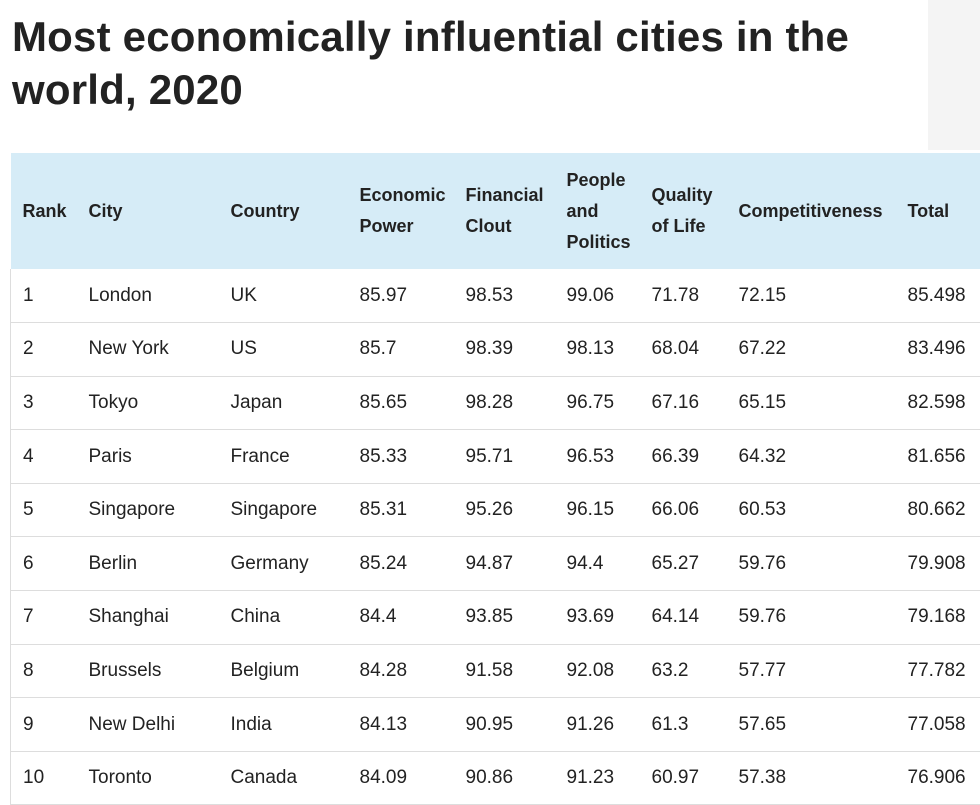  What do you see at coordinates (283, 296) in the screenshot?
I see `table-cell: UK` at bounding box center [283, 296].